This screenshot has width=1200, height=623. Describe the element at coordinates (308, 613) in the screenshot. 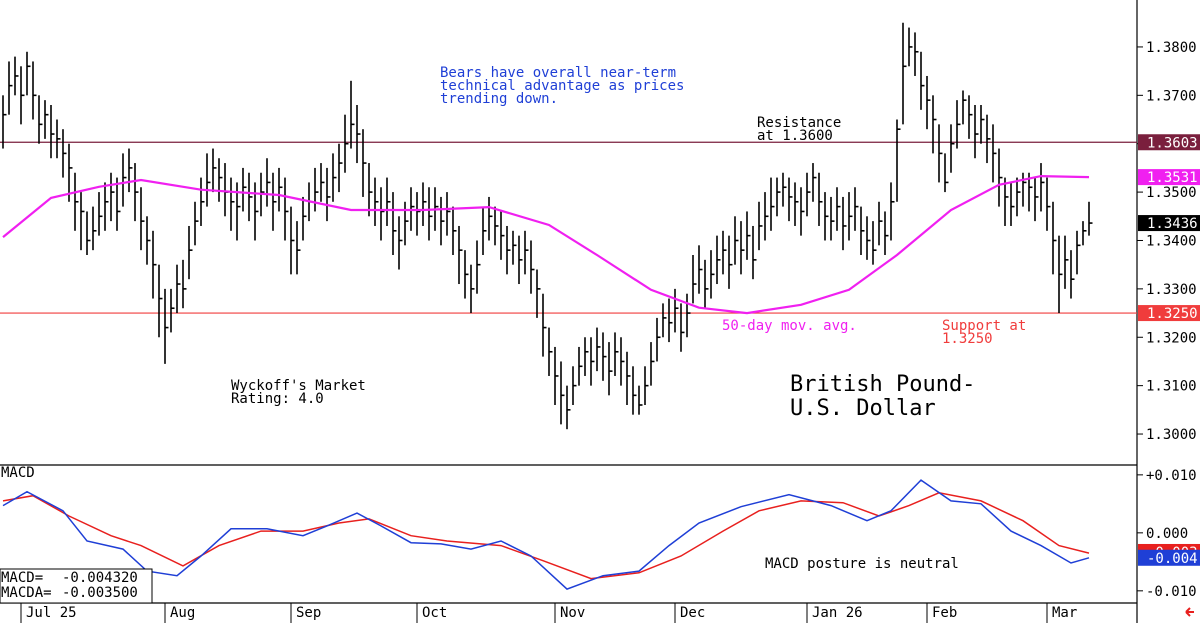

I see `x-tick-label: Sep` at that location.